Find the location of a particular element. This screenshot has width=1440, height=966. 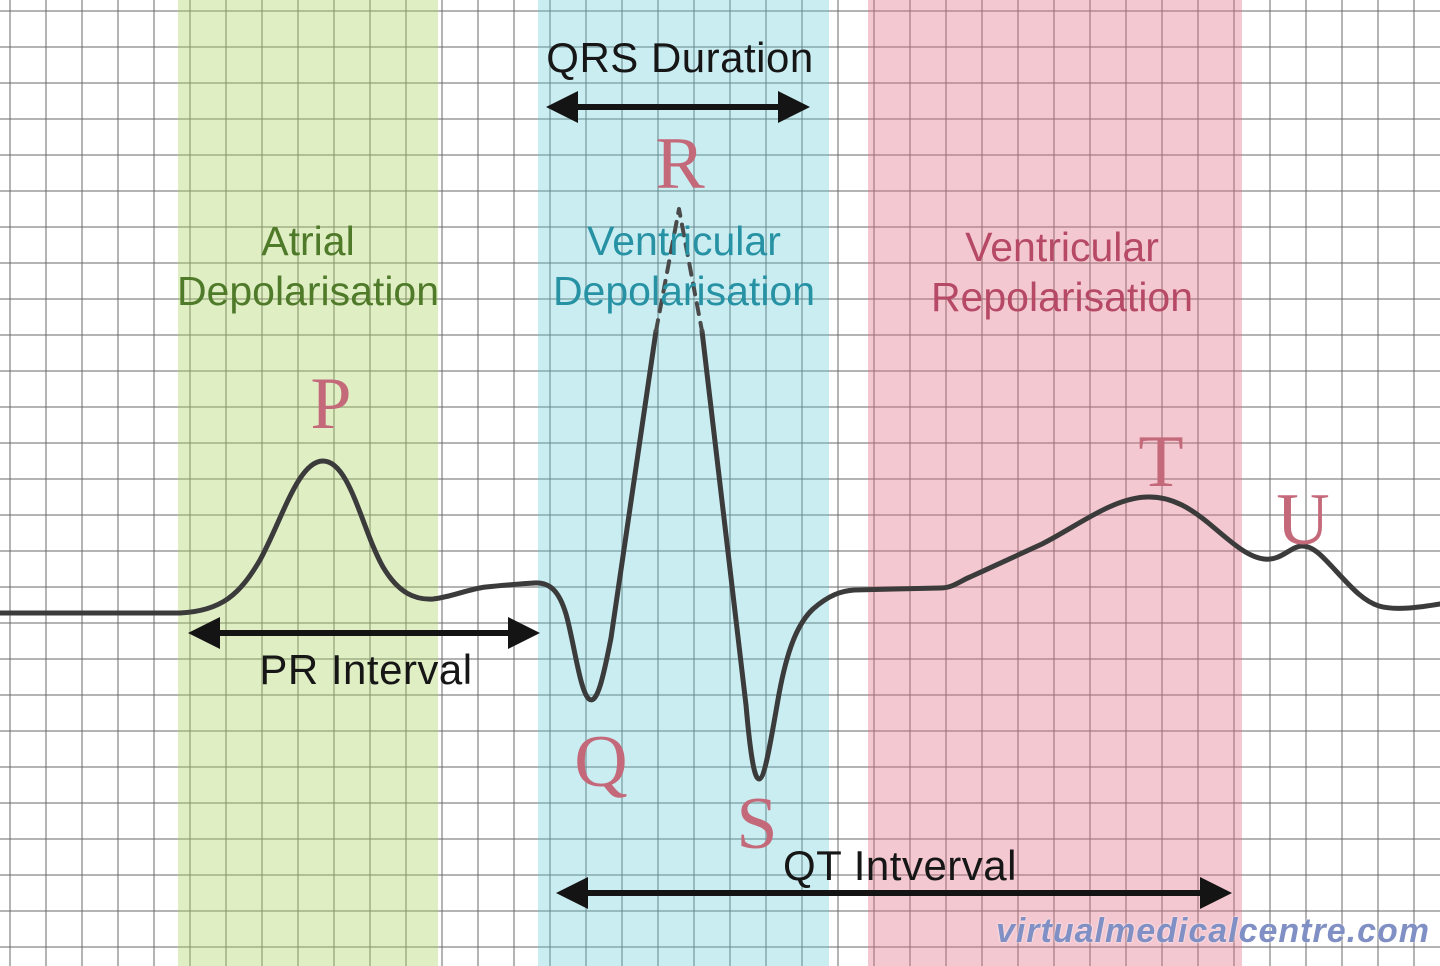

s-wave-label: S is located at coordinates (757, 824).